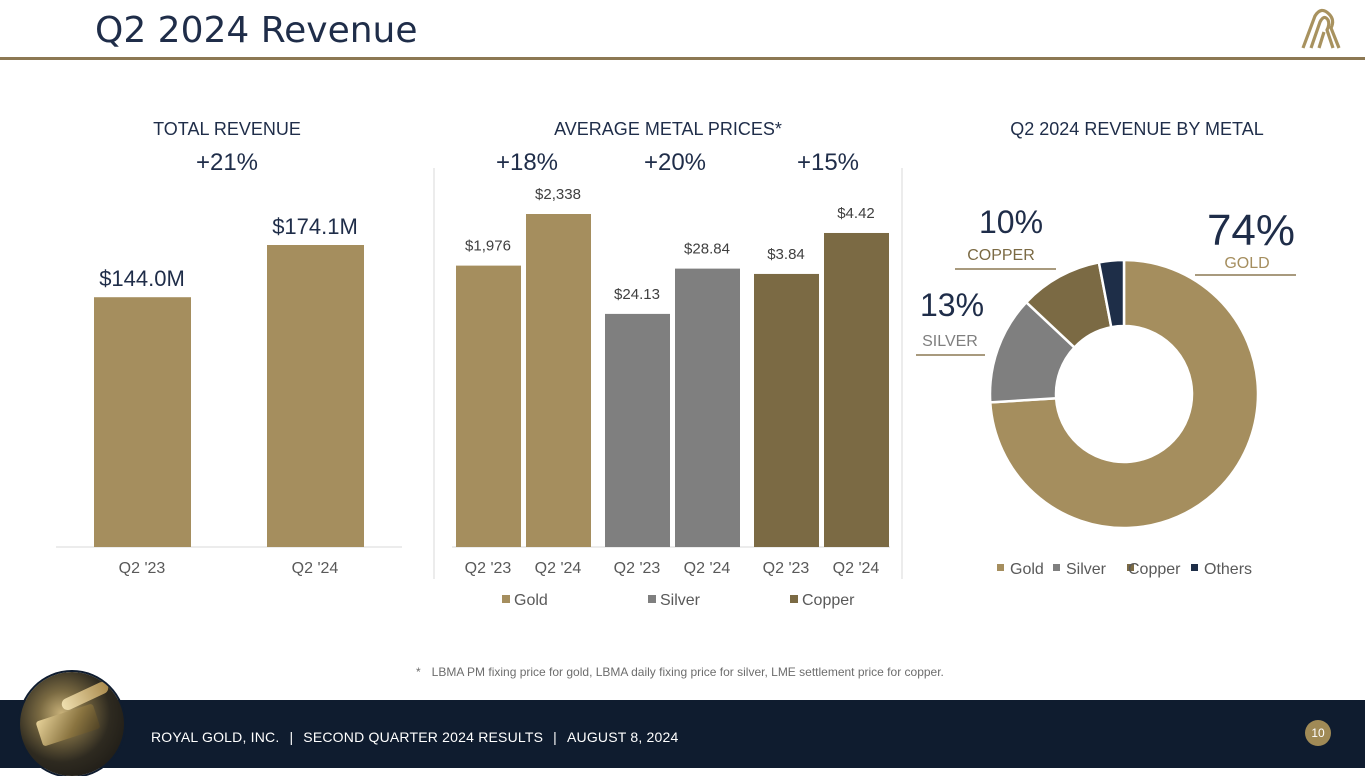  I want to click on callout-name: COPPER, so click(1001, 255).